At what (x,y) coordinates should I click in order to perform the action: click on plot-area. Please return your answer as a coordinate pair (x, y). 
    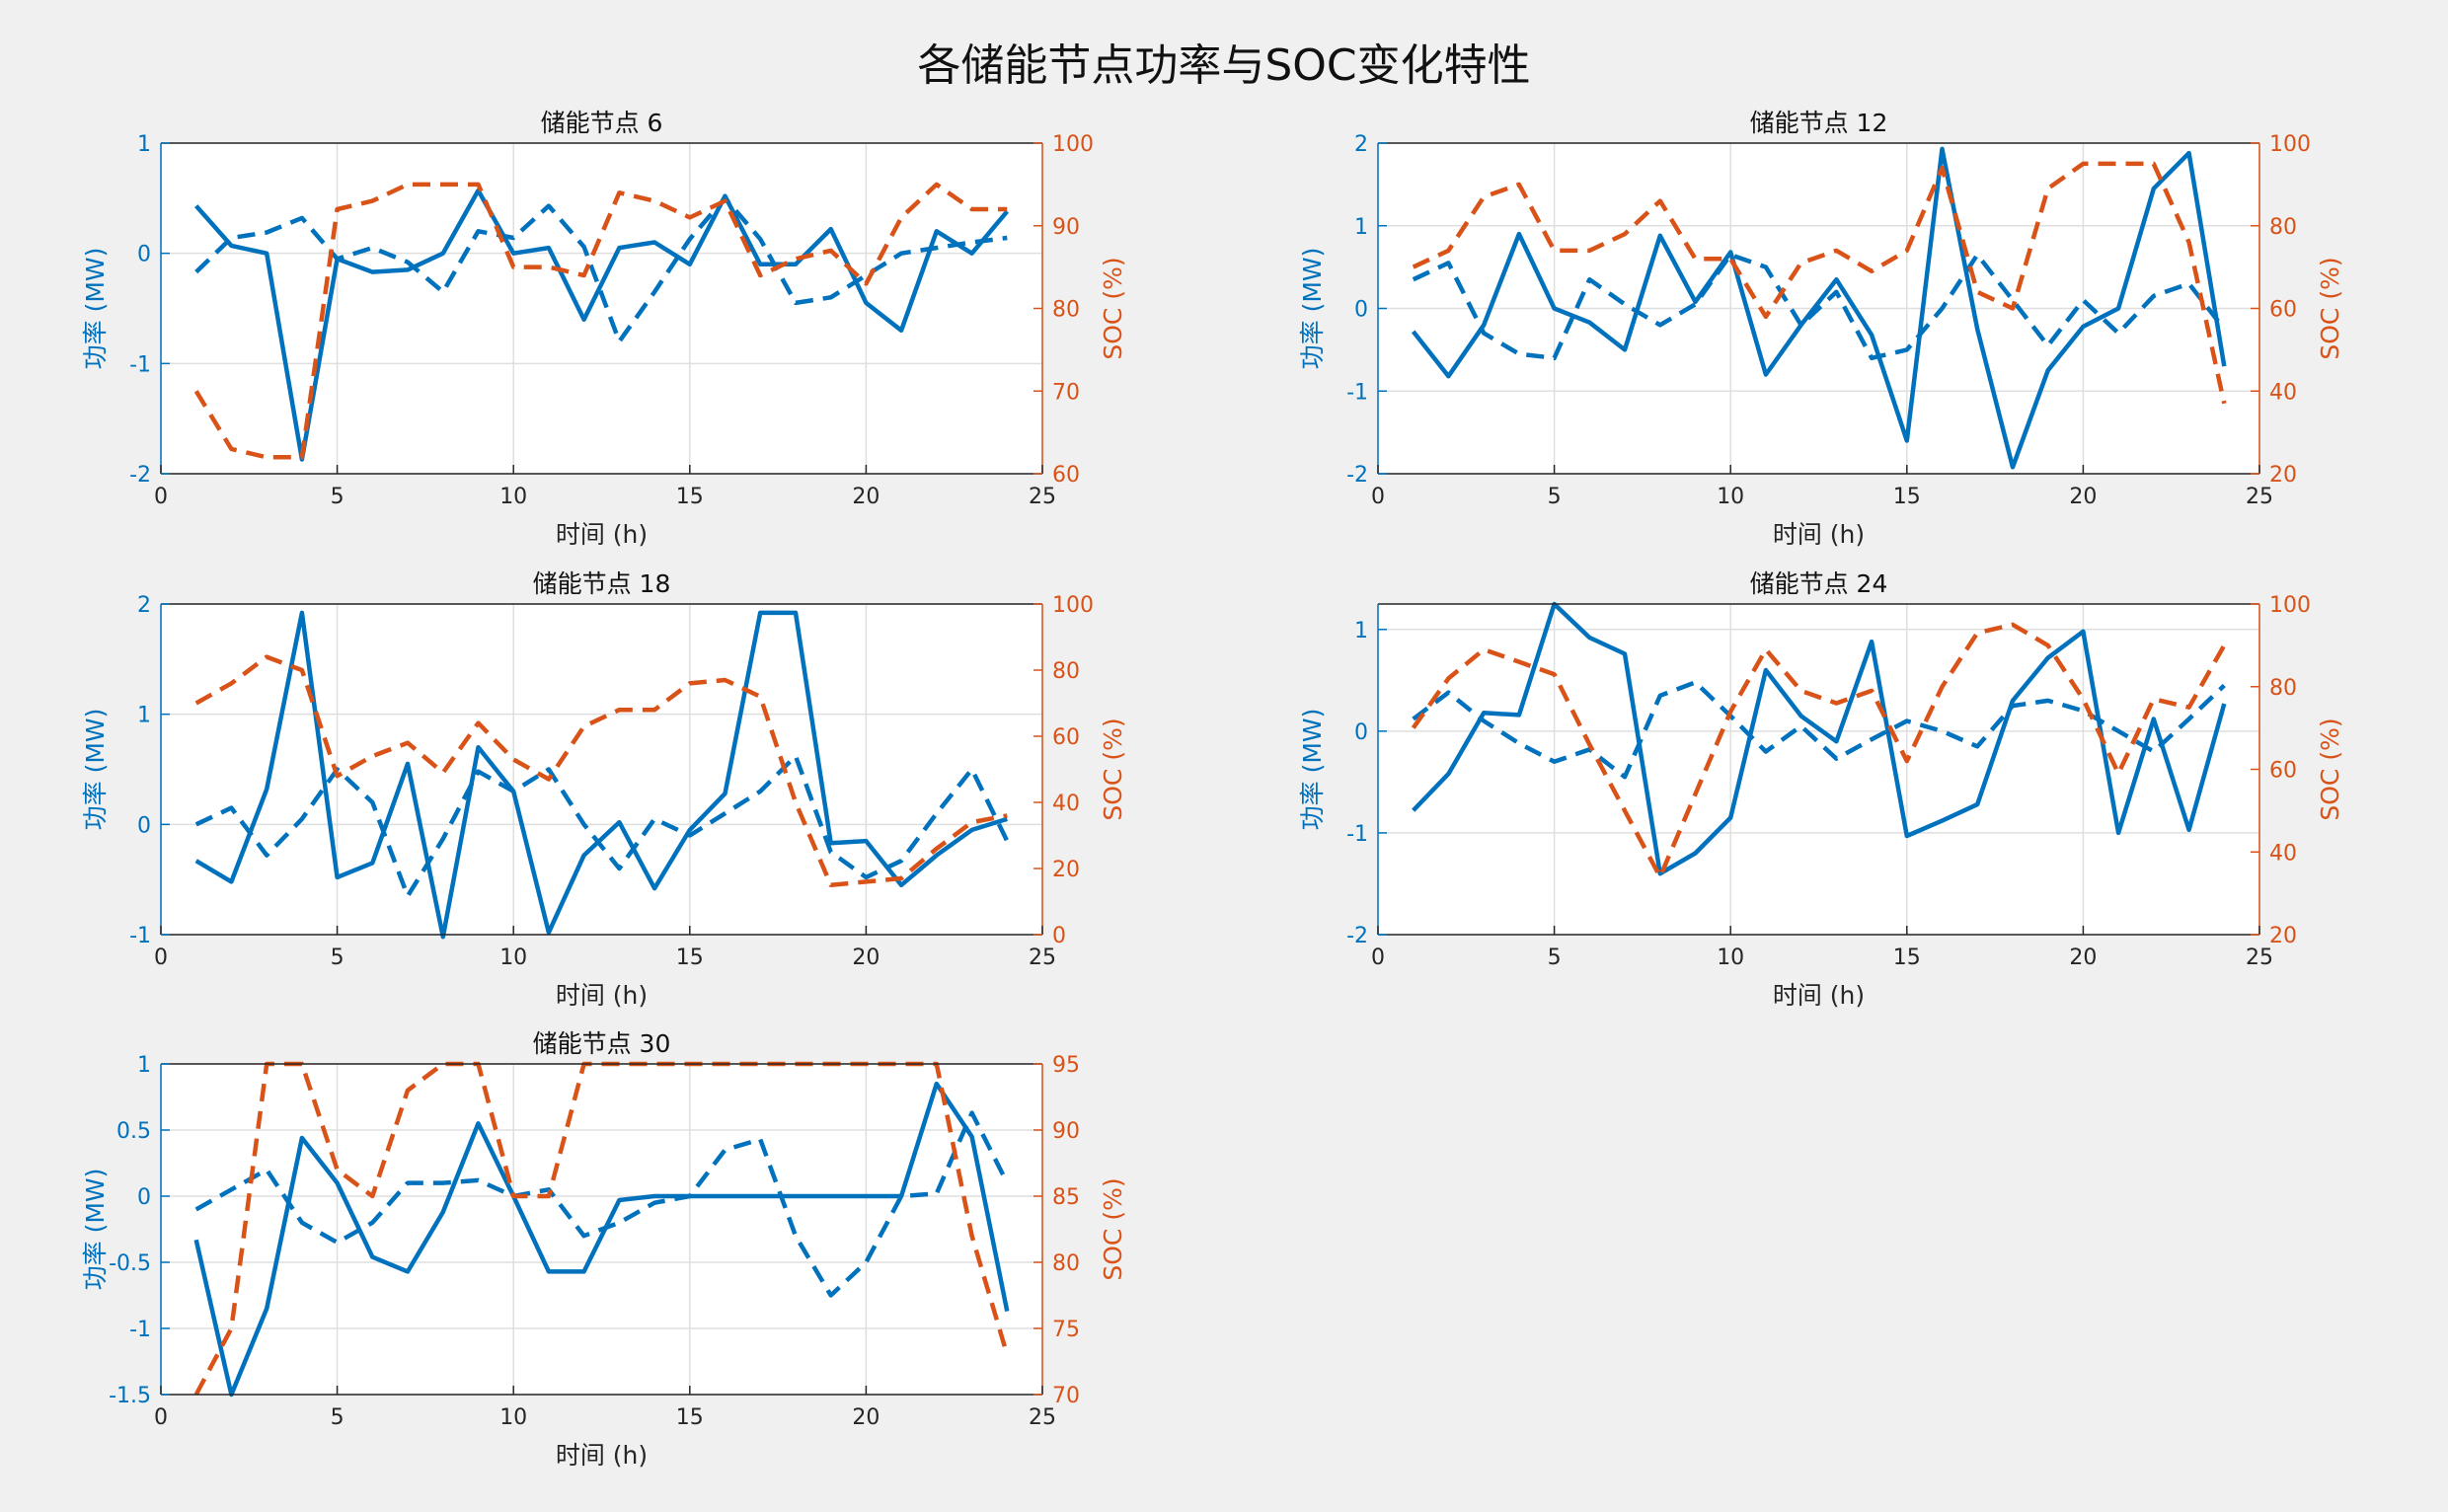
    Looking at the image, I should click on (1818, 769).